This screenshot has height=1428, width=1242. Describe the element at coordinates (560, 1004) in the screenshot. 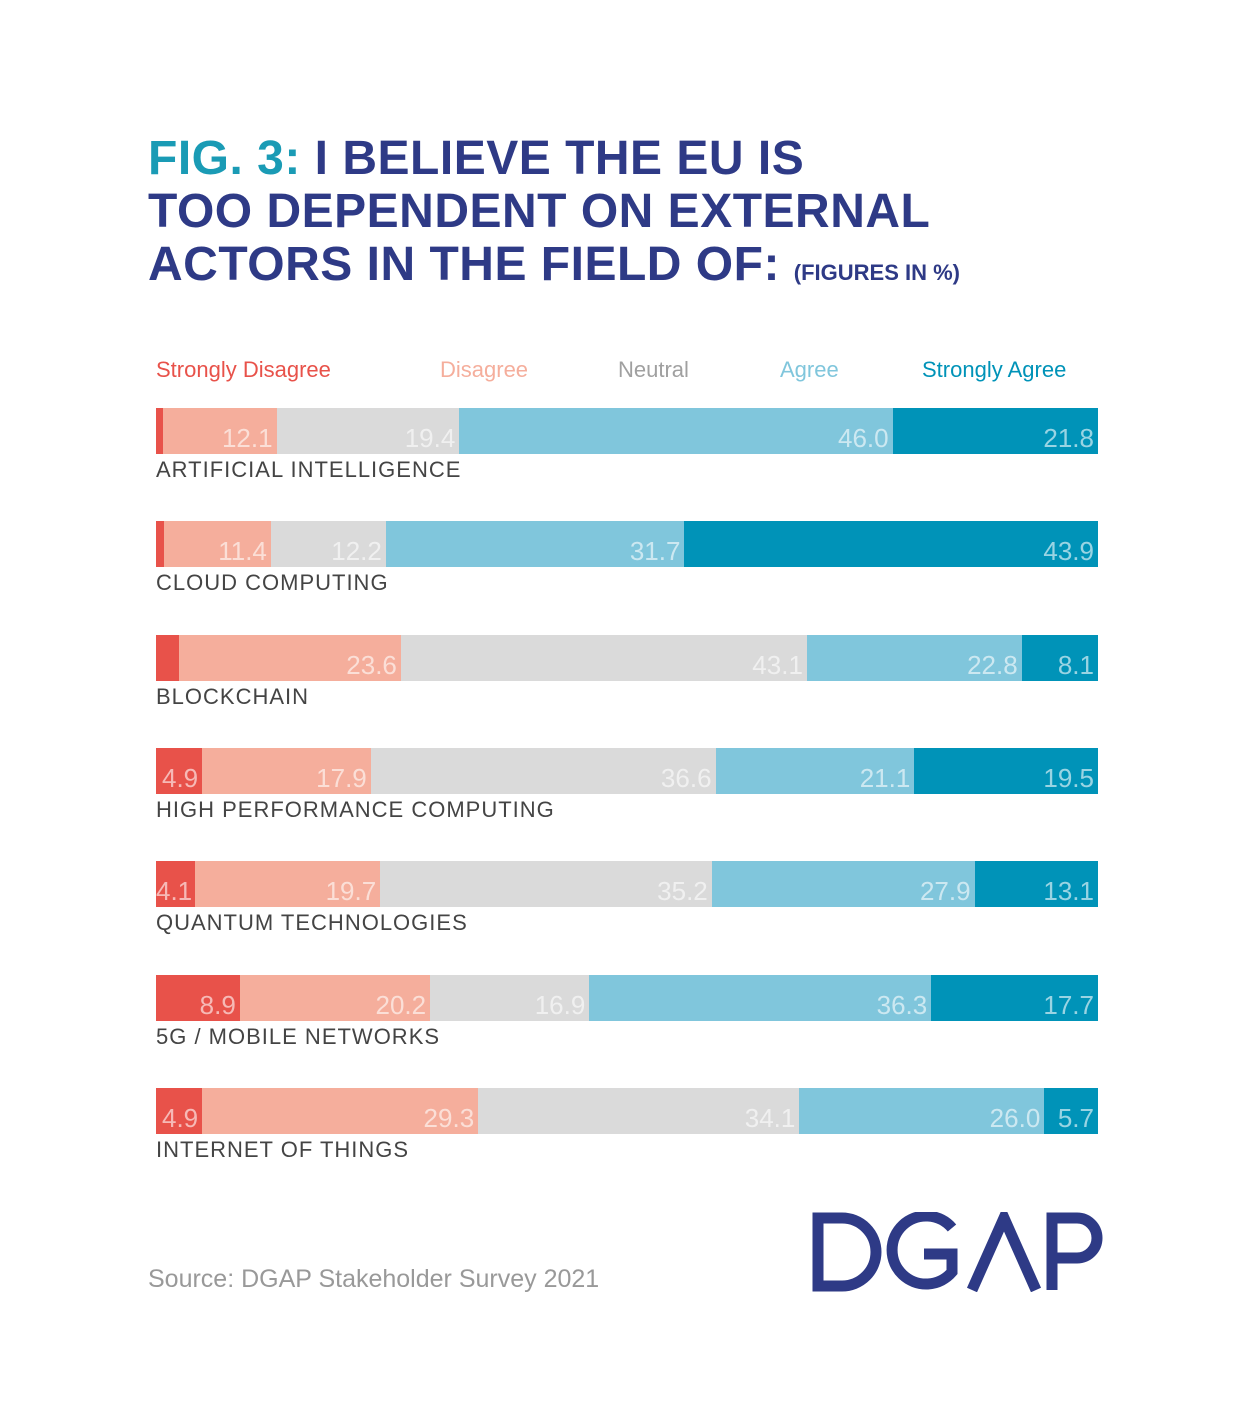

I see `data-label: 16.9` at that location.